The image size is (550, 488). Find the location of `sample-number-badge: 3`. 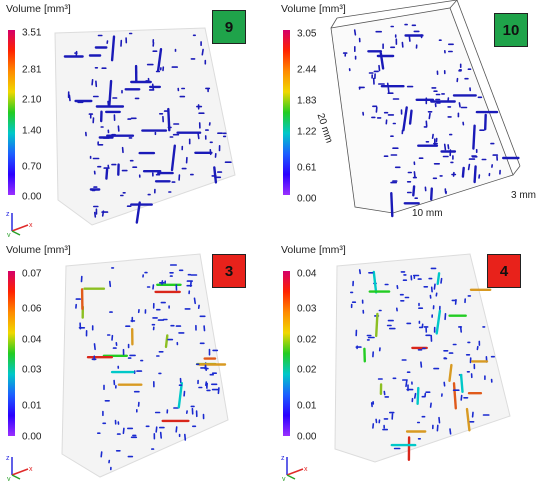

sample-number-badge: 3 is located at coordinates (229, 271).